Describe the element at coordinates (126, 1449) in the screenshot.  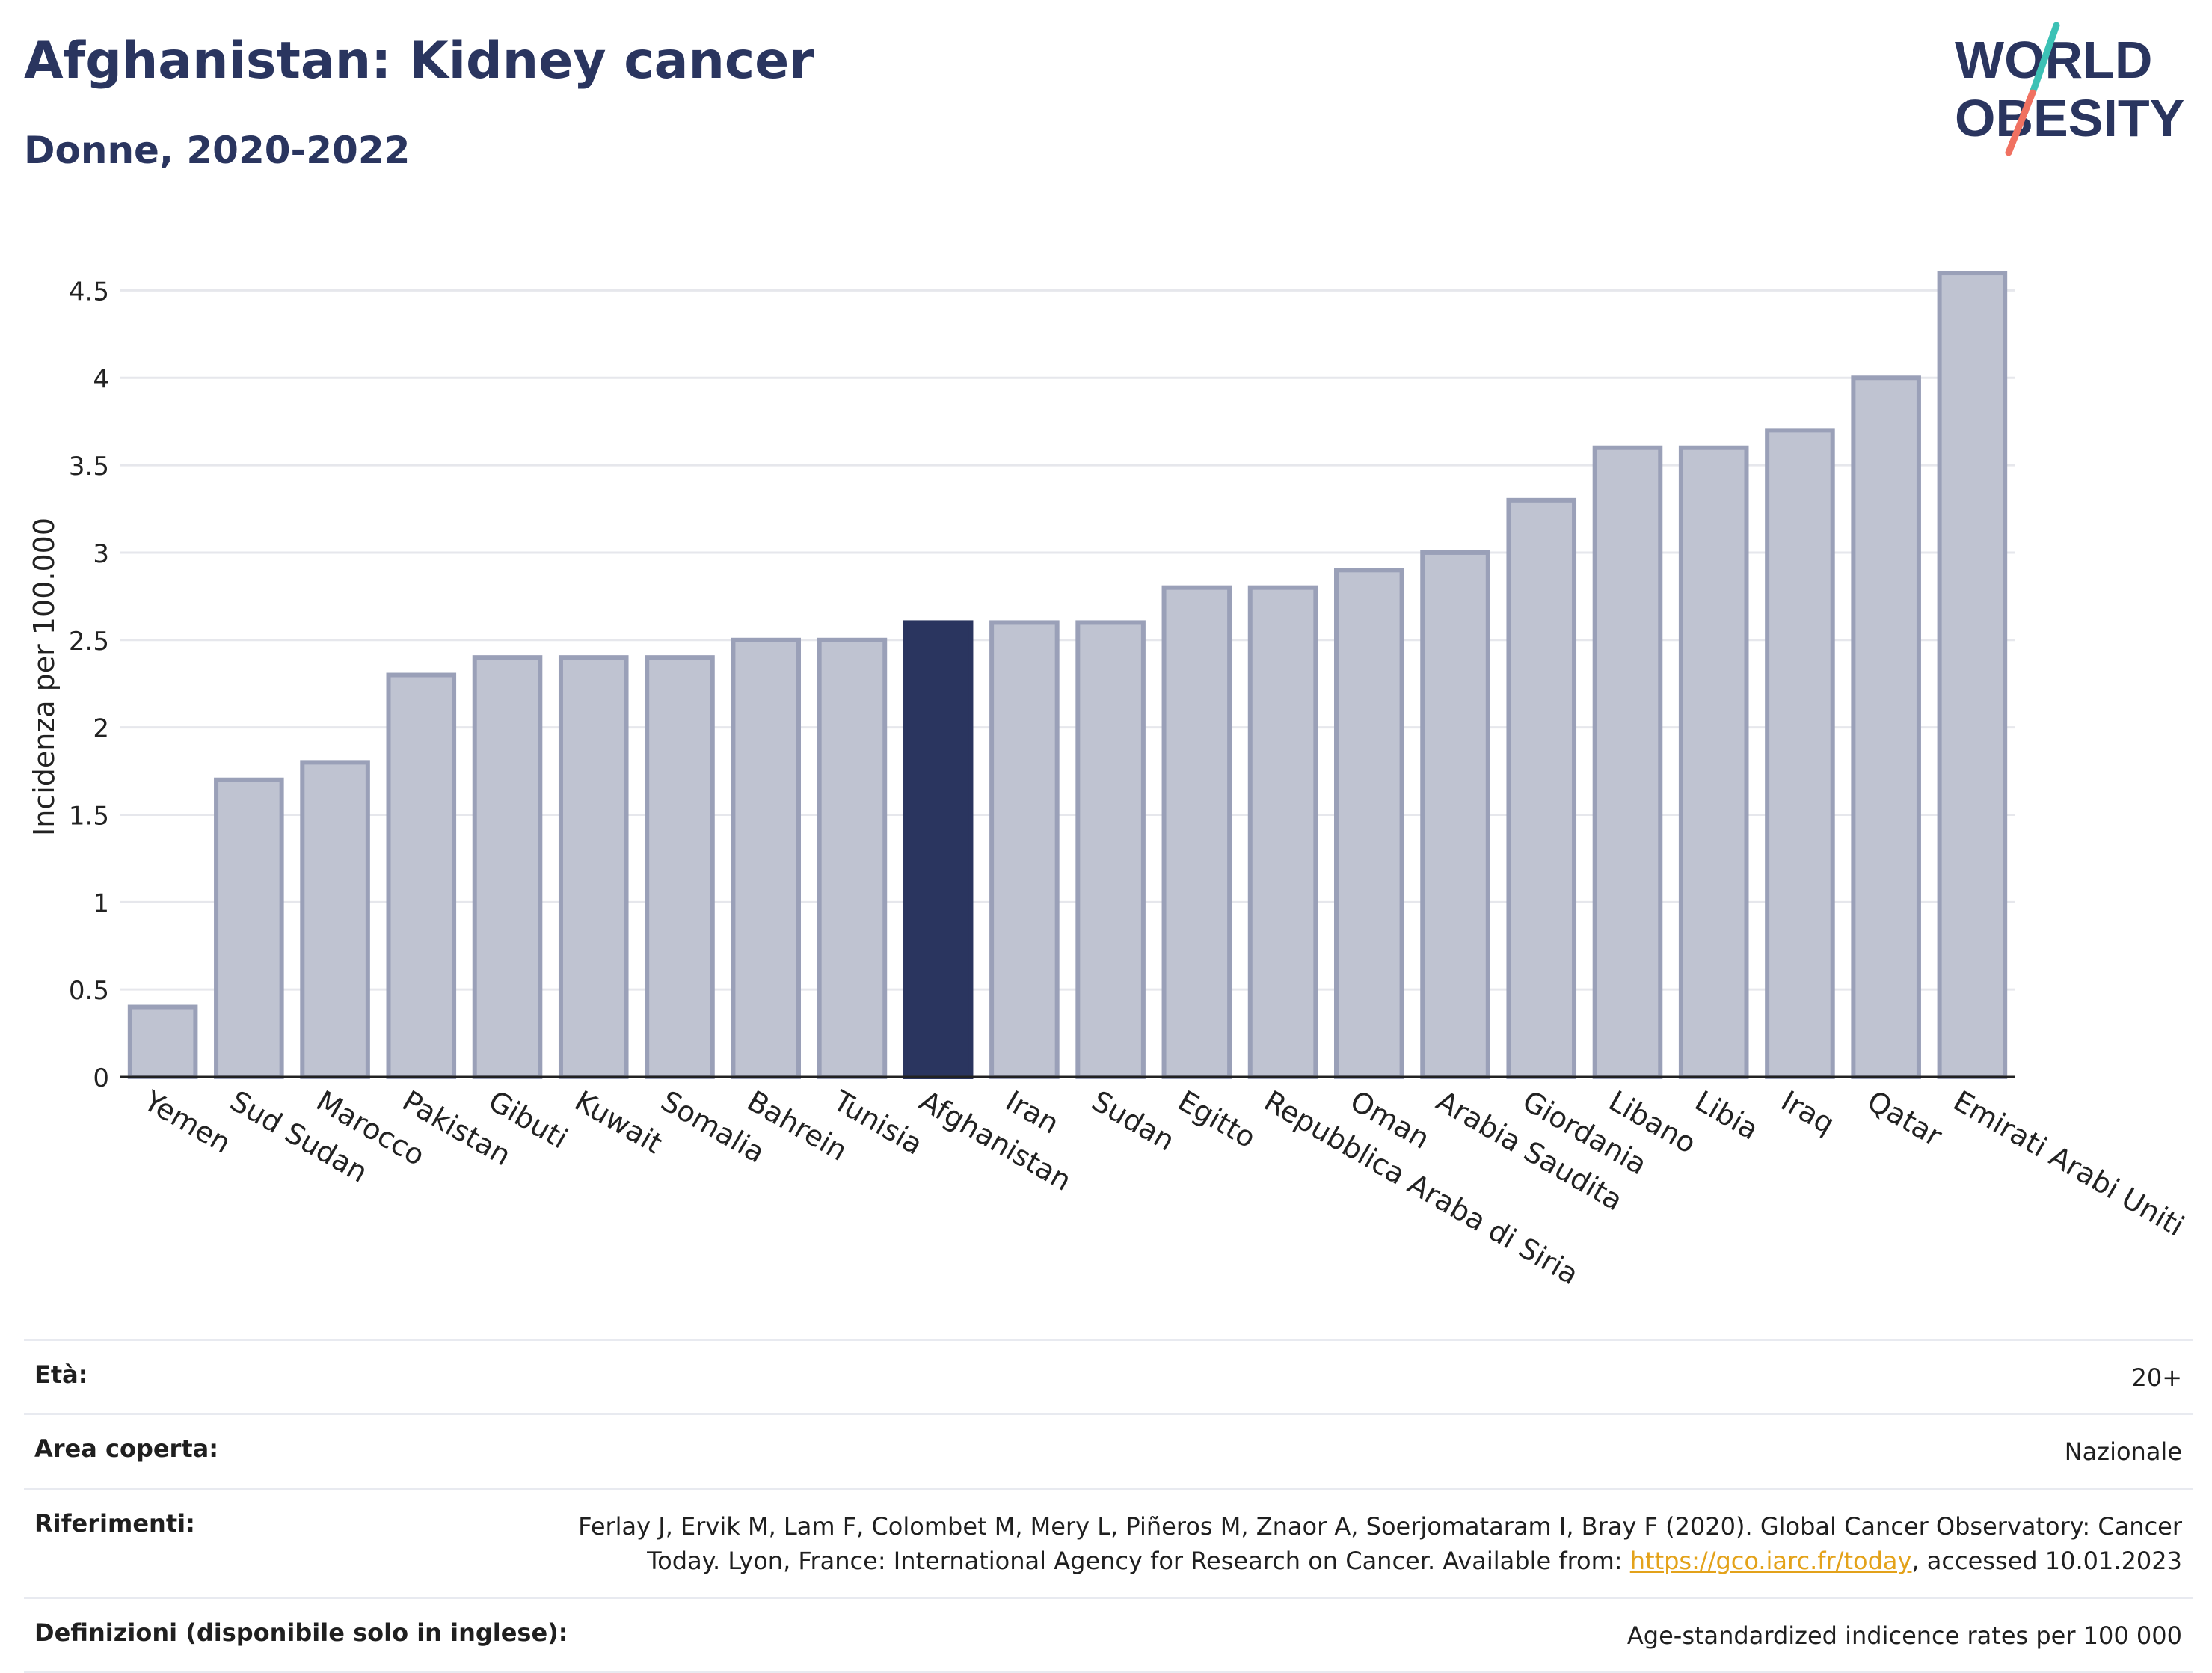
I see `area-label: Area coperta:` at that location.